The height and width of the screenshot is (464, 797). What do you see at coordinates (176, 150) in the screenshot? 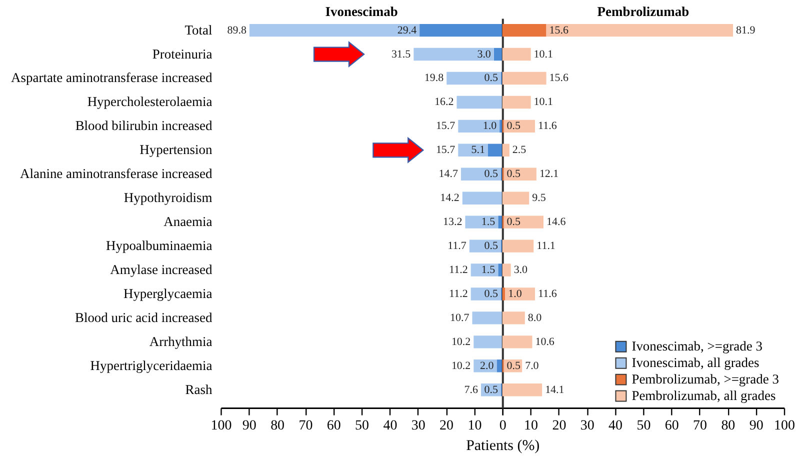
I see `y-tick-label: Hypertension` at bounding box center [176, 150].